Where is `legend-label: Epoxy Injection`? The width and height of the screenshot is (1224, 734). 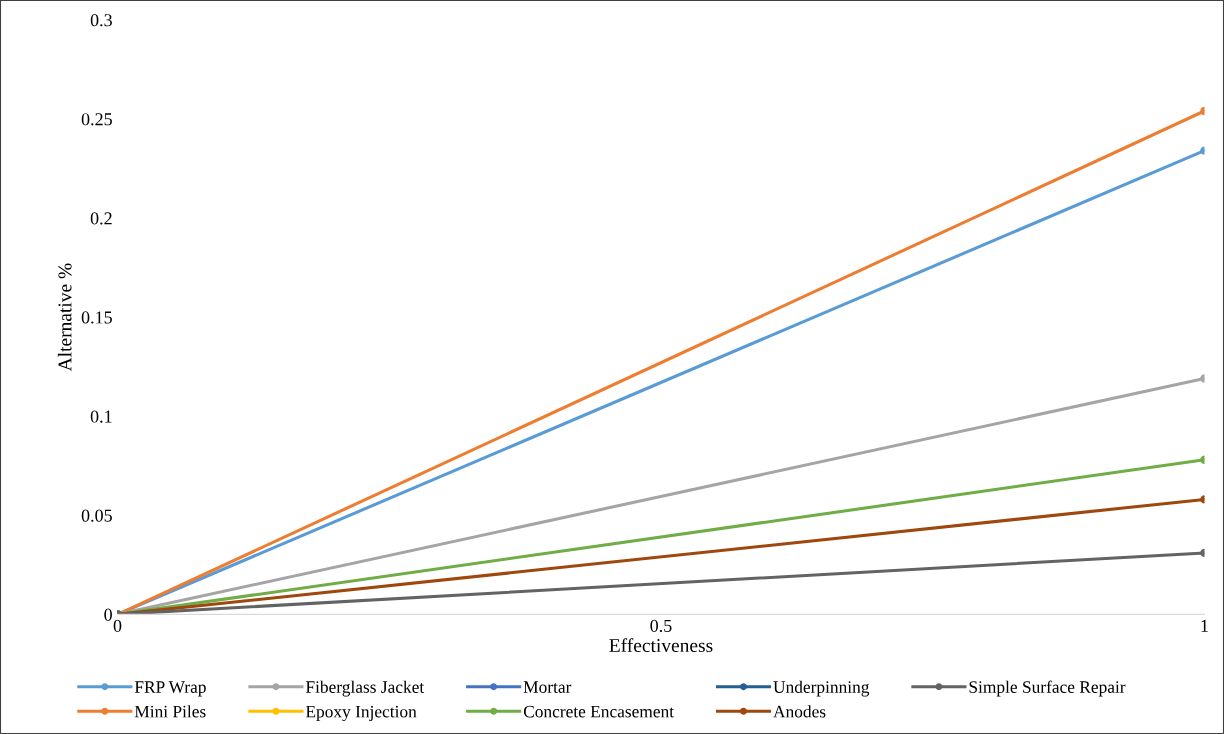 legend-label: Epoxy Injection is located at coordinates (361, 713).